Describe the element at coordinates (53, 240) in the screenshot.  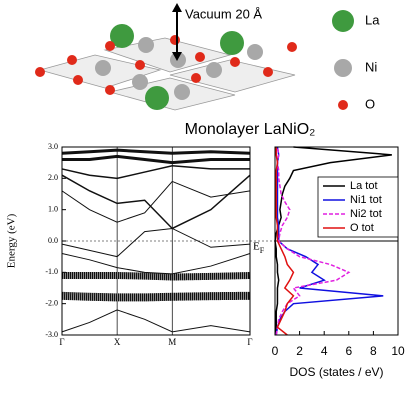
I see `y-tick-label: 0.0` at that location.